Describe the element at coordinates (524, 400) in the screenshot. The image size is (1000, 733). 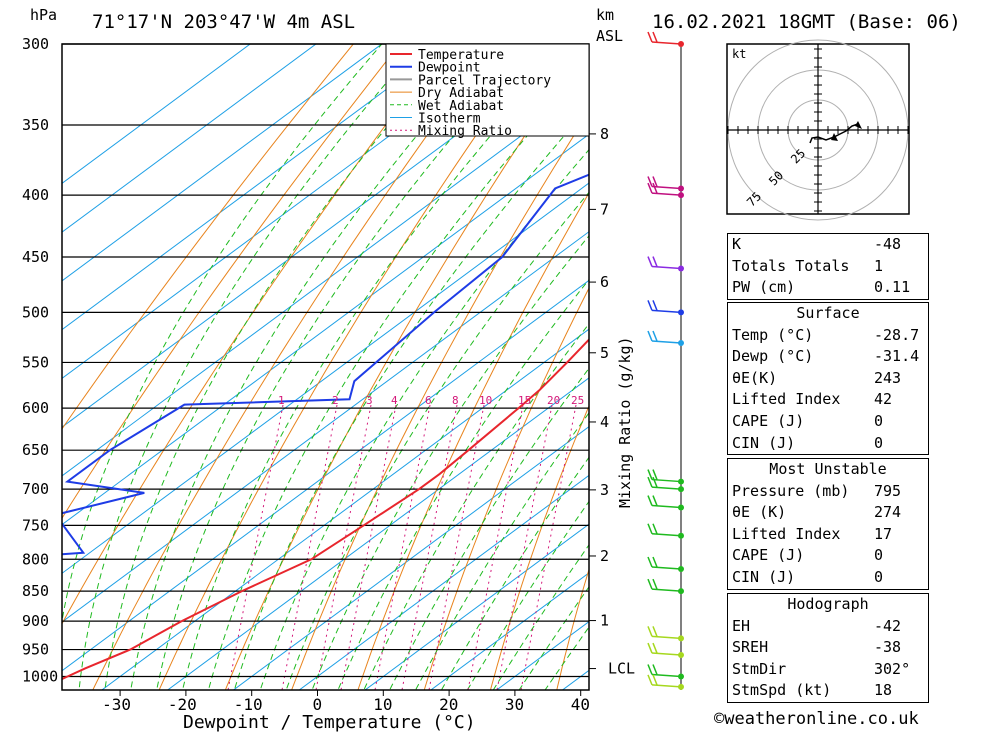
I see `mixing-ratio-label: 15` at that location.